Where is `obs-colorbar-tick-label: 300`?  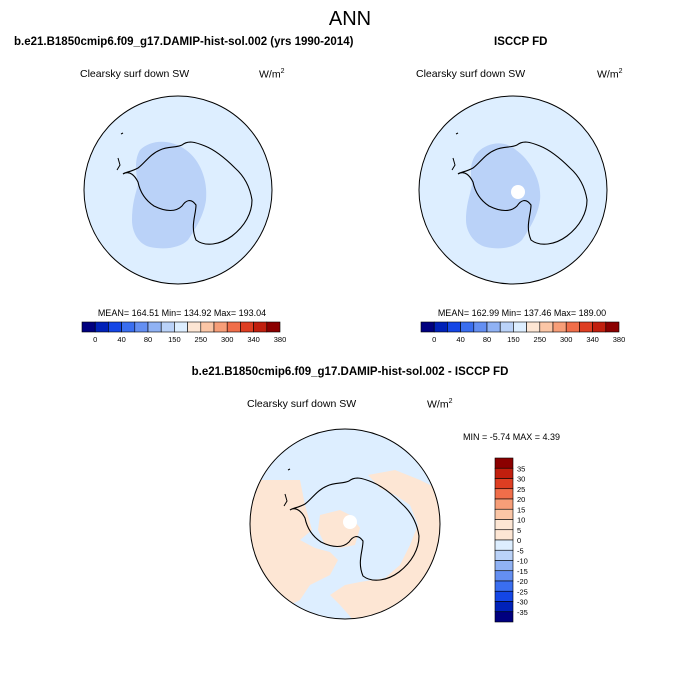
obs-colorbar-tick-label: 300 is located at coordinates (566, 339).